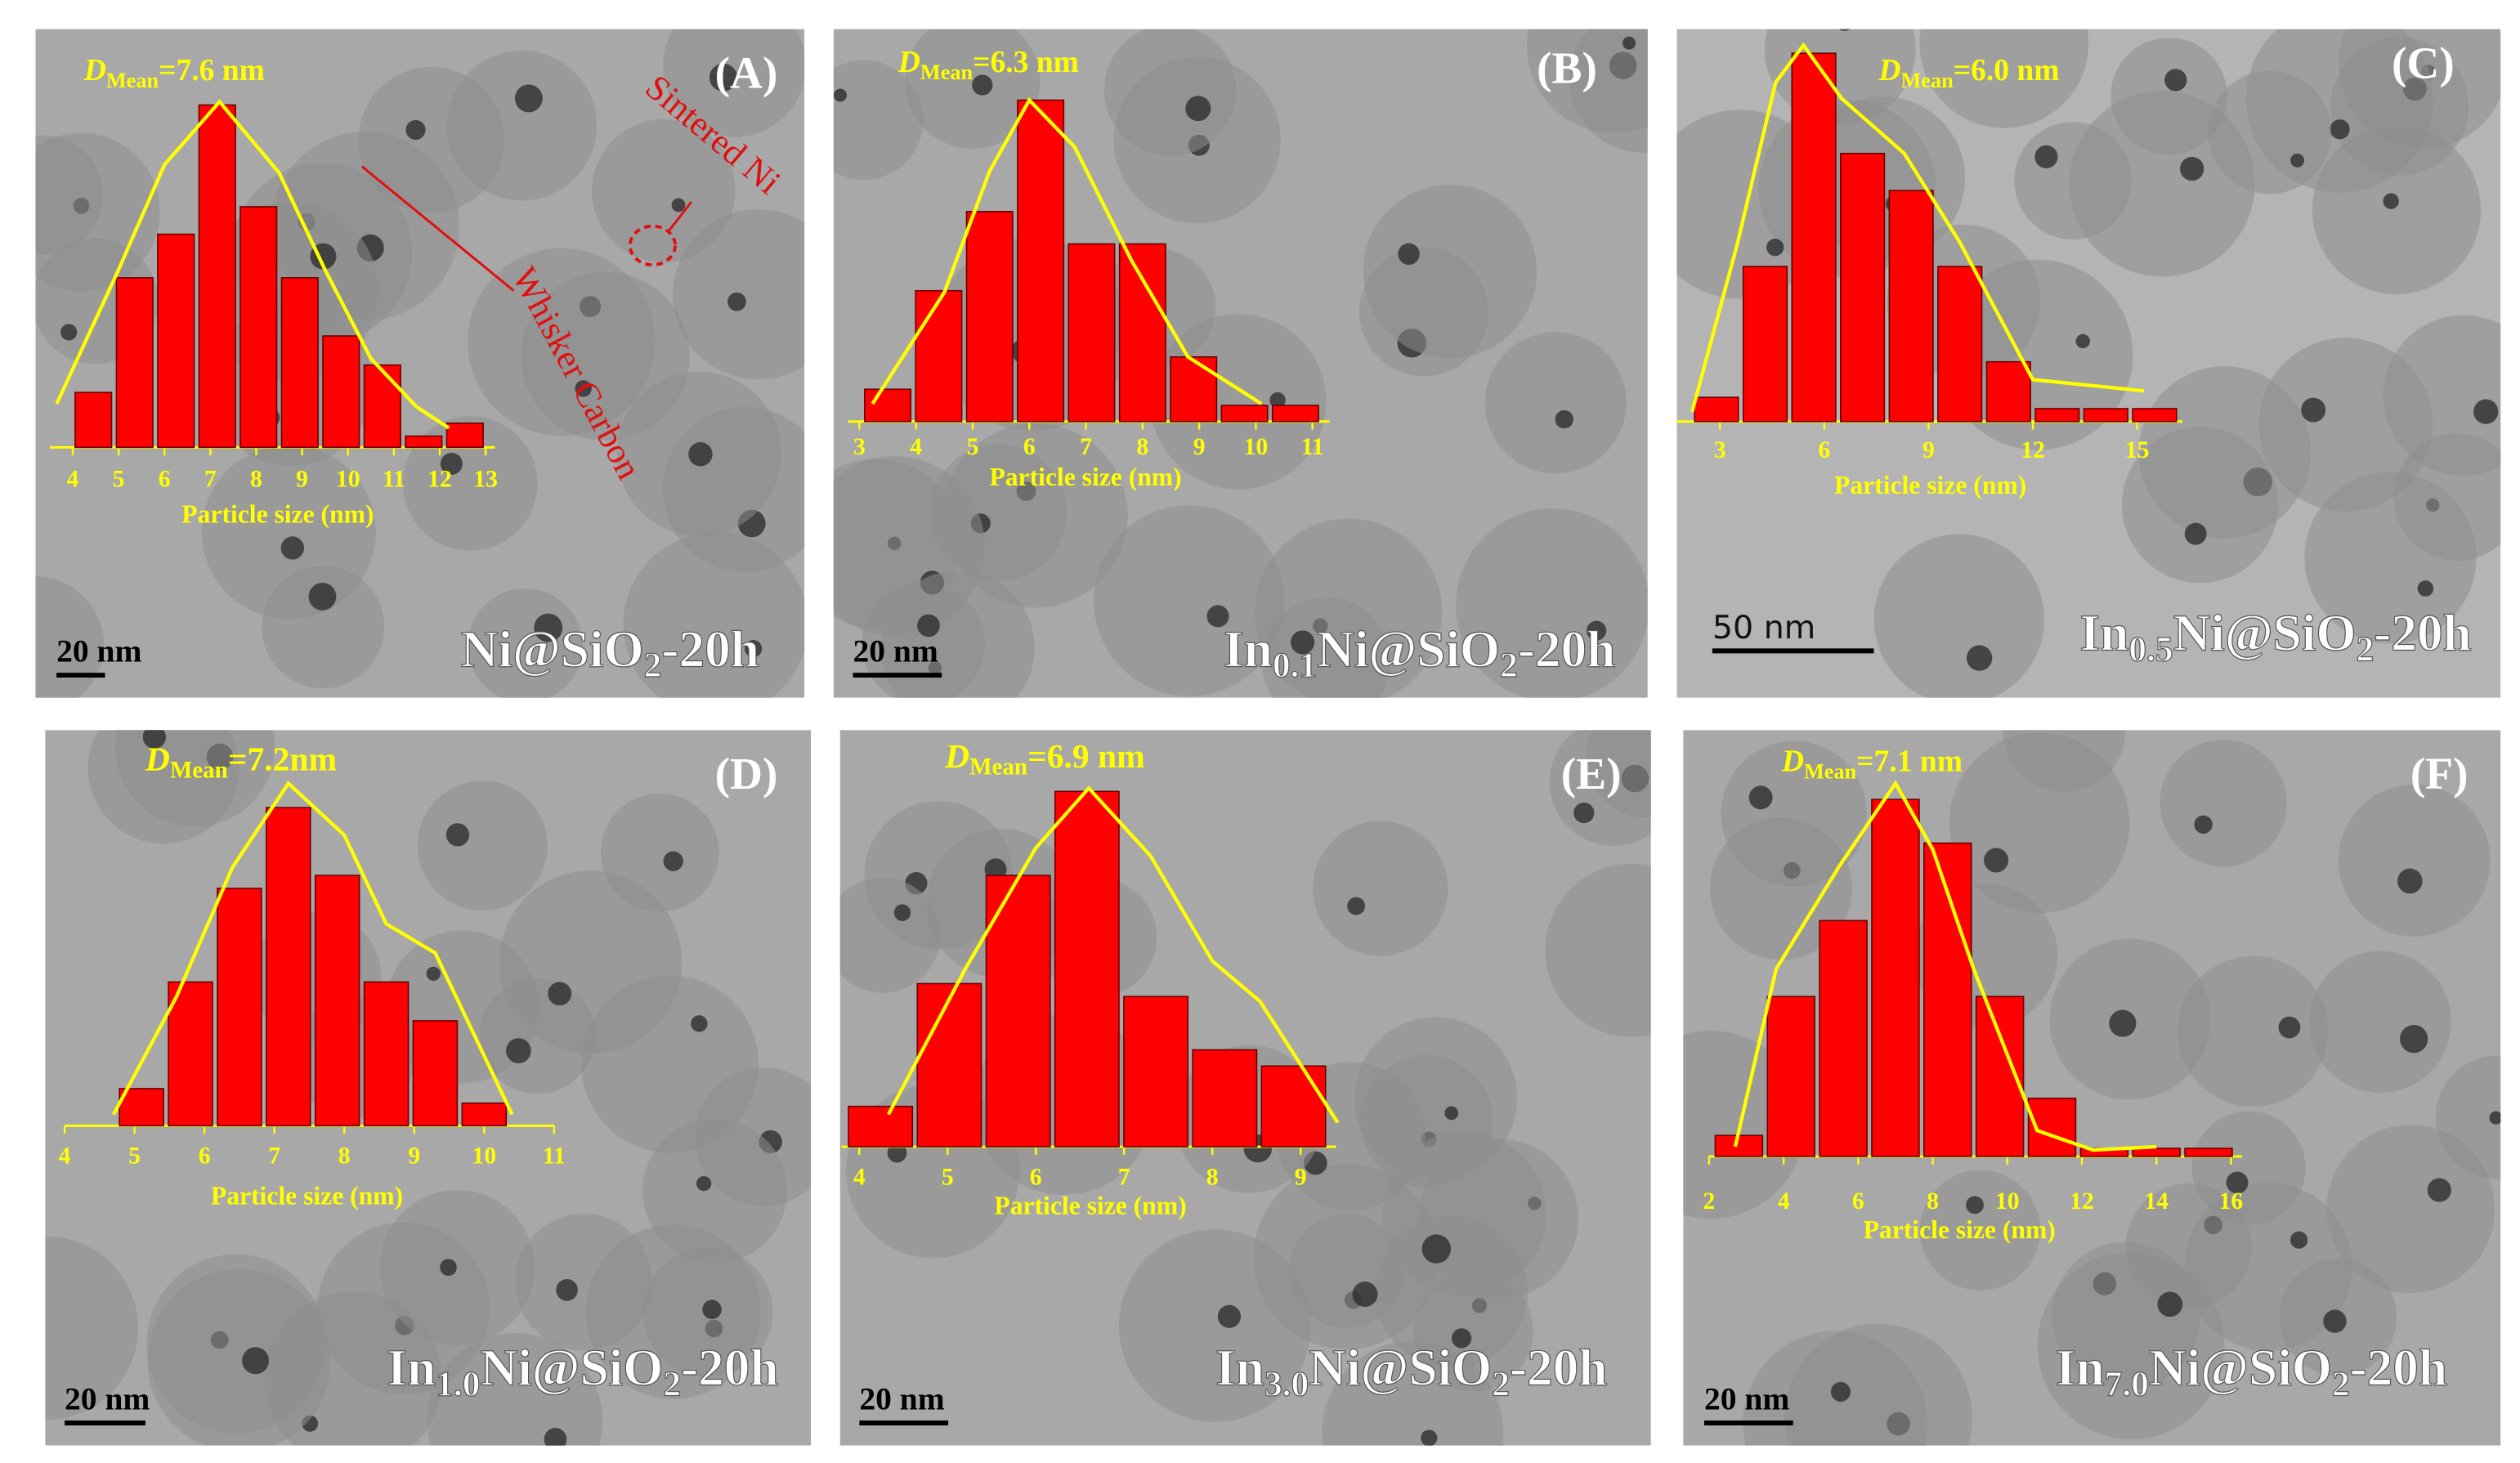 Image resolution: width=2520 pixels, height=1463 pixels. I want to click on scale-bar-label: 20 nm, so click(99, 651).